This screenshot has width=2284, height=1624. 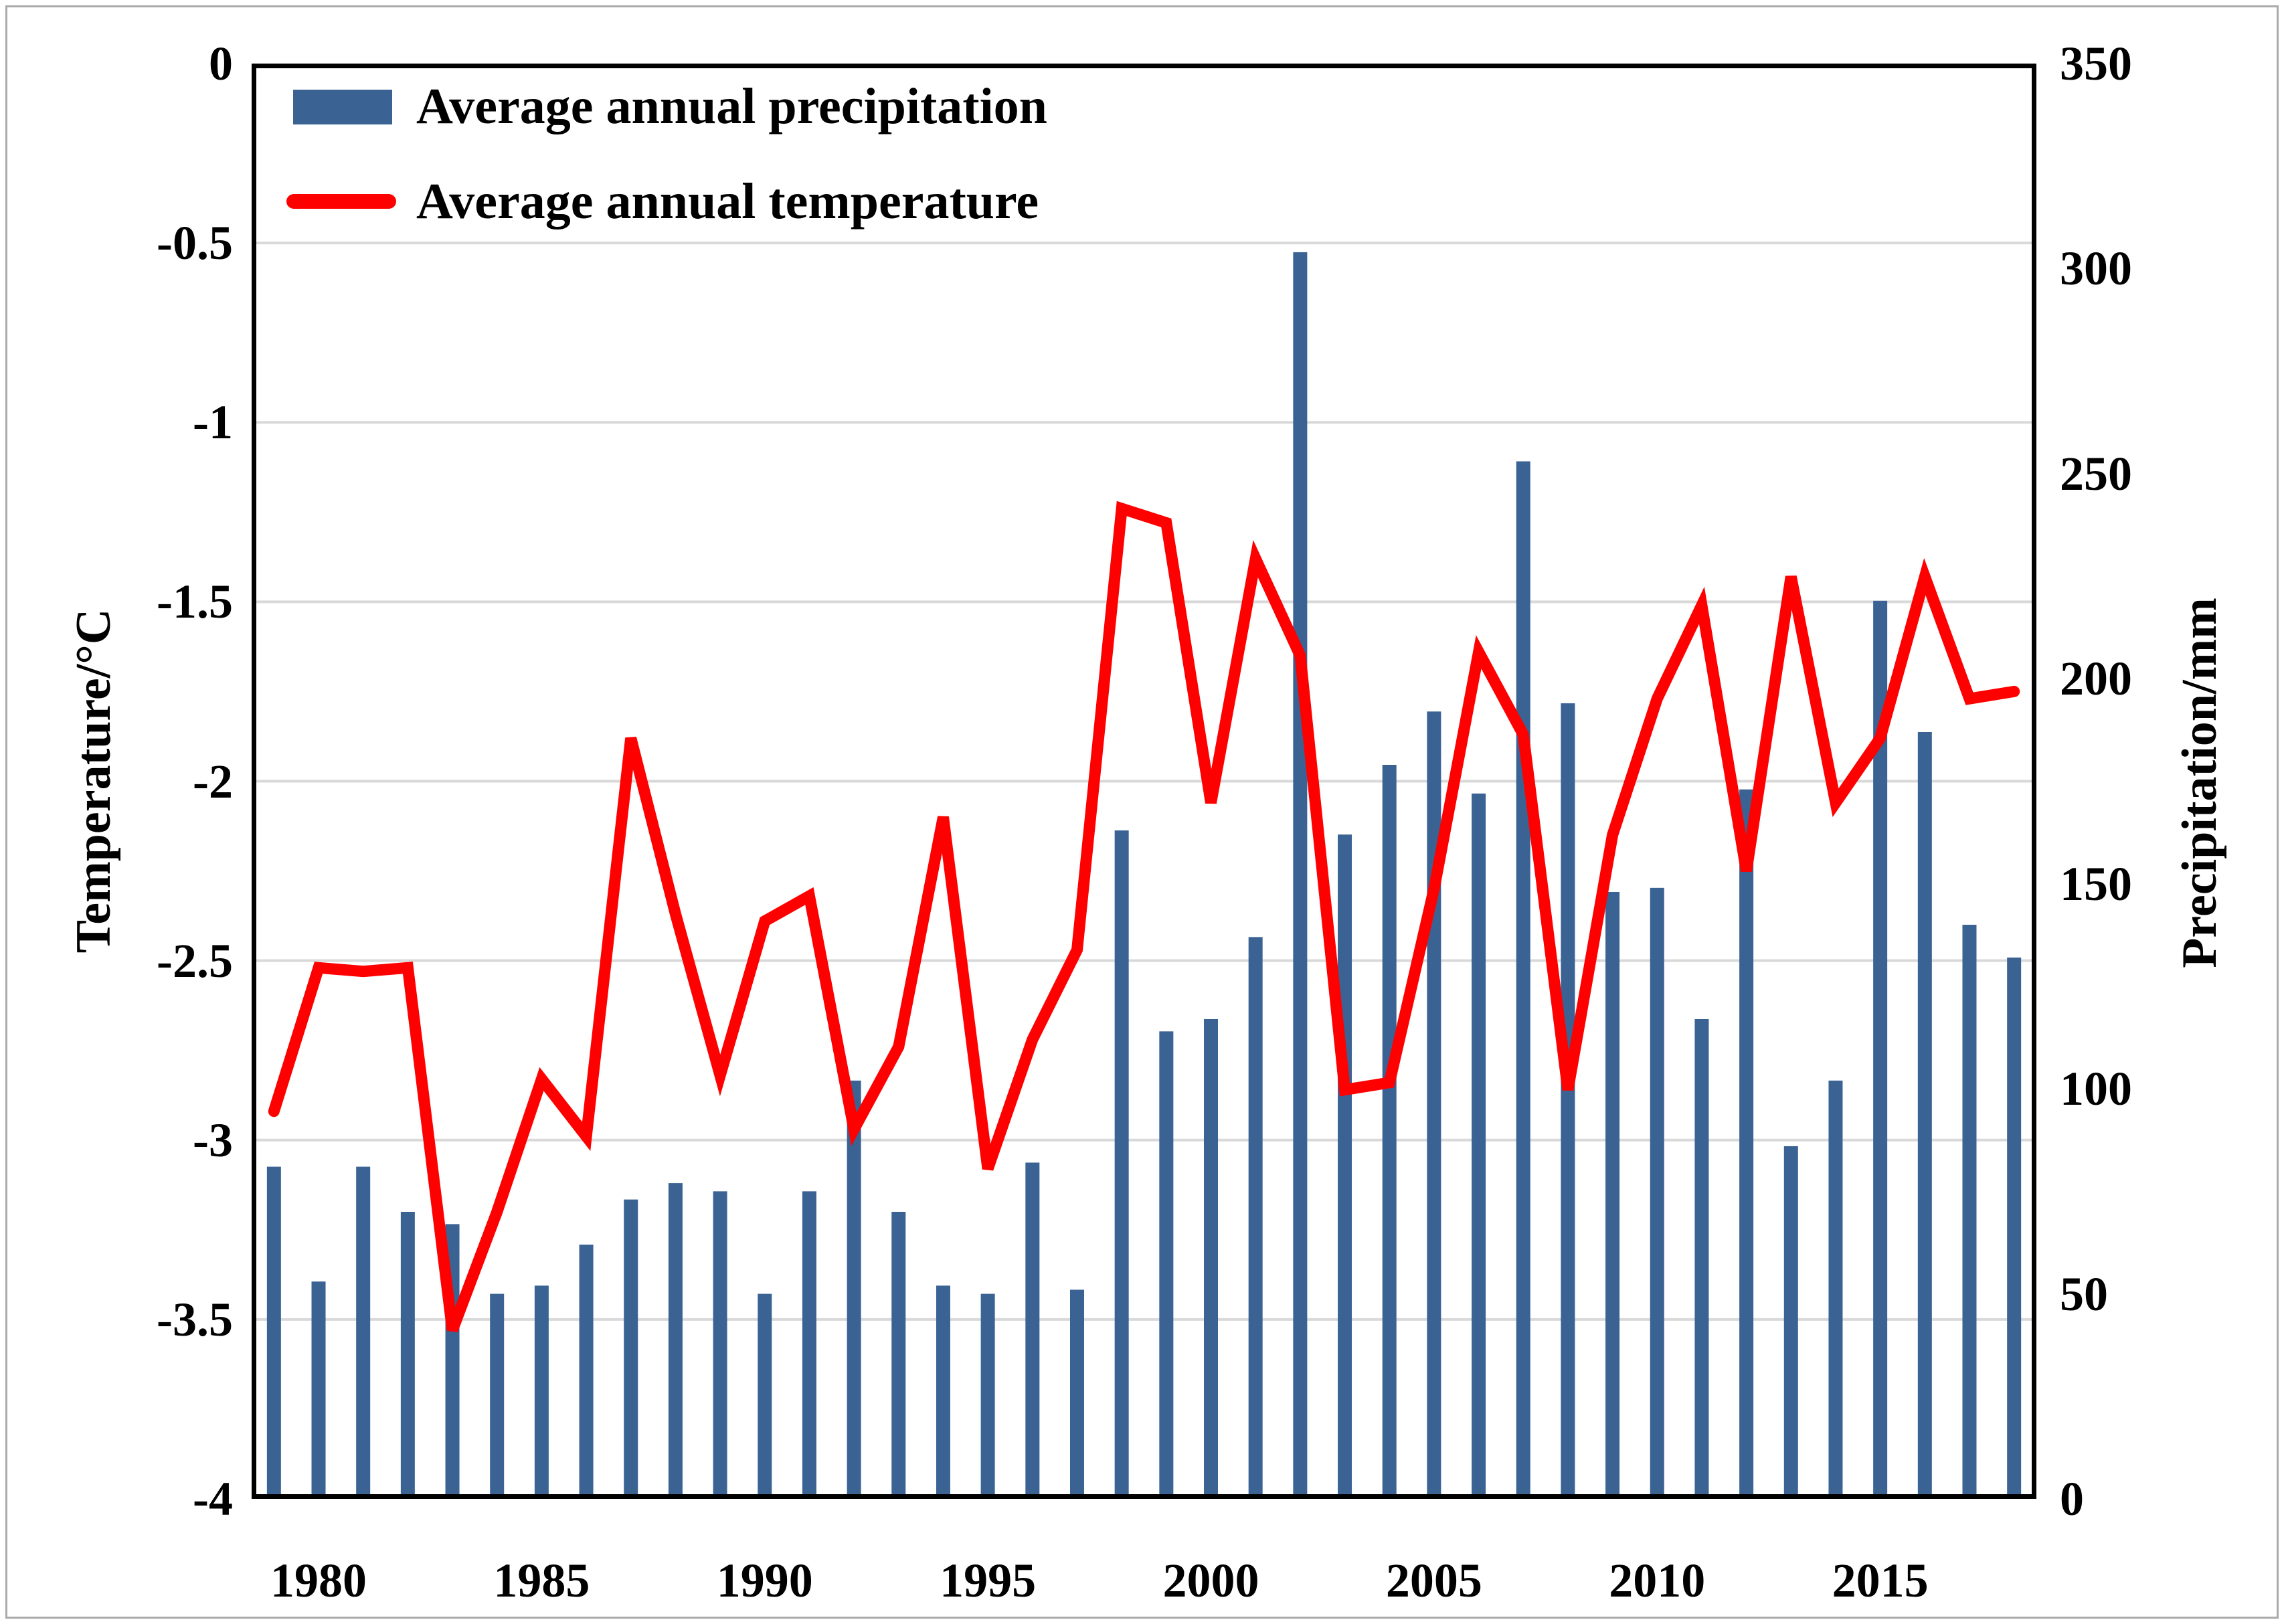 I want to click on right-tick-300: 300, so click(x=2096, y=269).